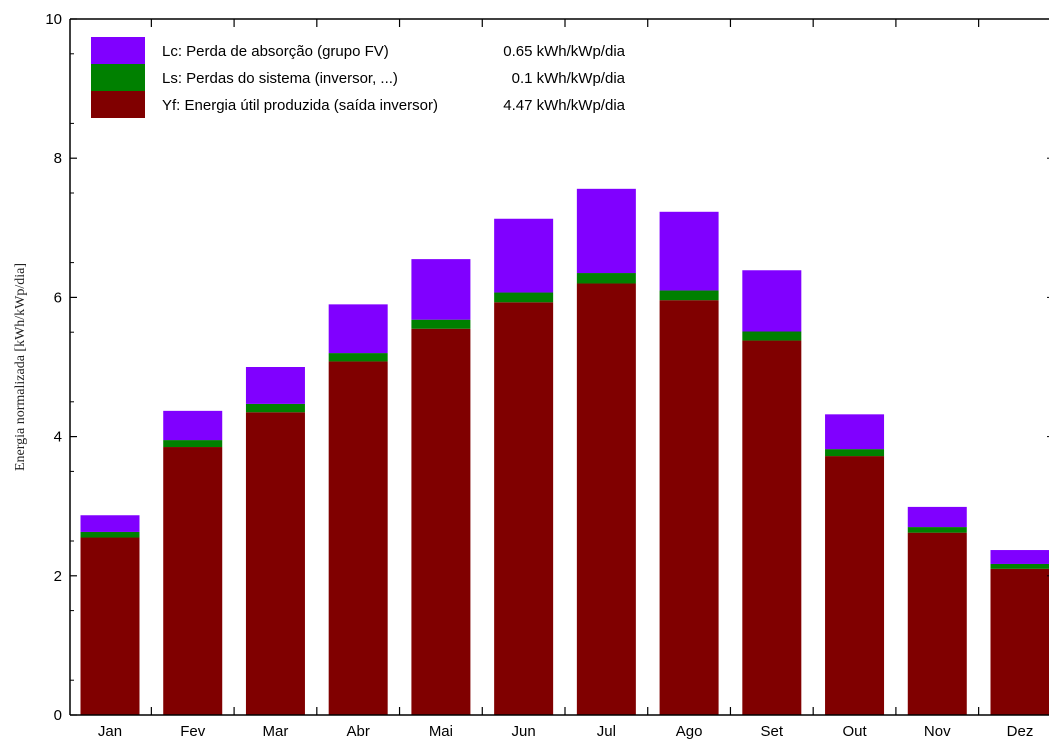 Image resolution: width=1049 pixels, height=740 pixels. Describe the element at coordinates (193, 444) in the screenshot. I see `bar-ls-fev` at that location.